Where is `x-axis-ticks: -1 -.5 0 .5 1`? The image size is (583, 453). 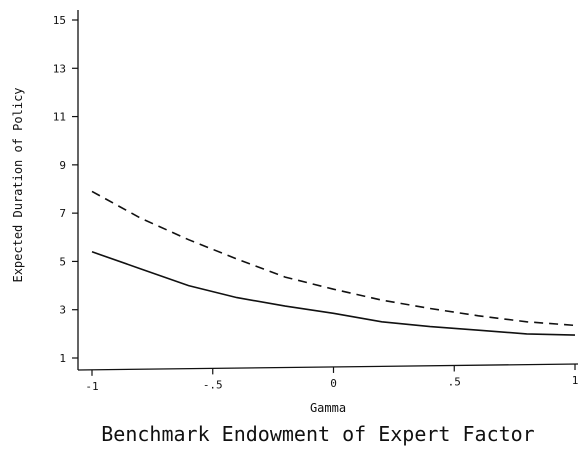
x-axis-ticks: -1 -.5 0 .5 1 is located at coordinates (331, 378).